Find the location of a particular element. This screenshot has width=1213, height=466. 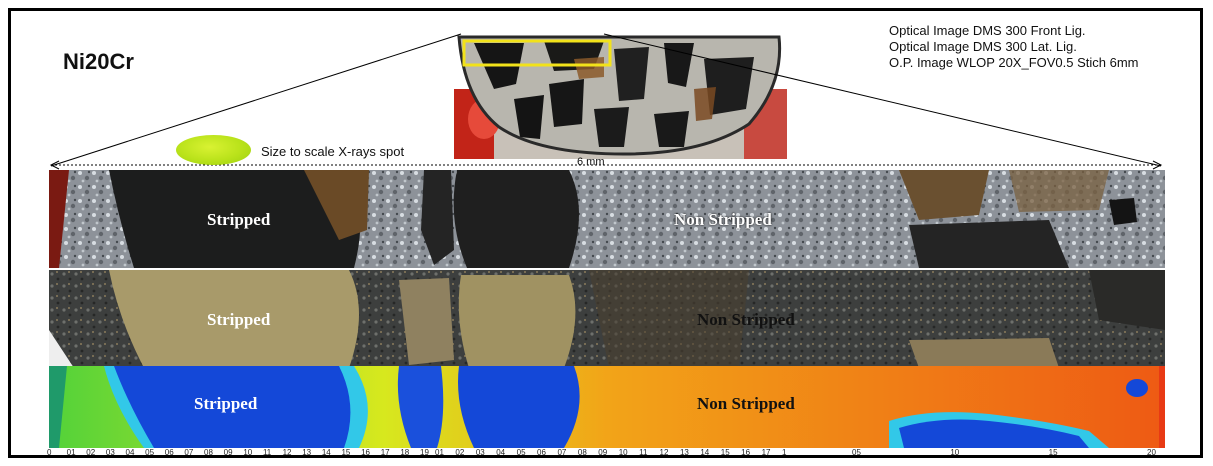

axis-tick-label: 20 is located at coordinates (1151, 452).